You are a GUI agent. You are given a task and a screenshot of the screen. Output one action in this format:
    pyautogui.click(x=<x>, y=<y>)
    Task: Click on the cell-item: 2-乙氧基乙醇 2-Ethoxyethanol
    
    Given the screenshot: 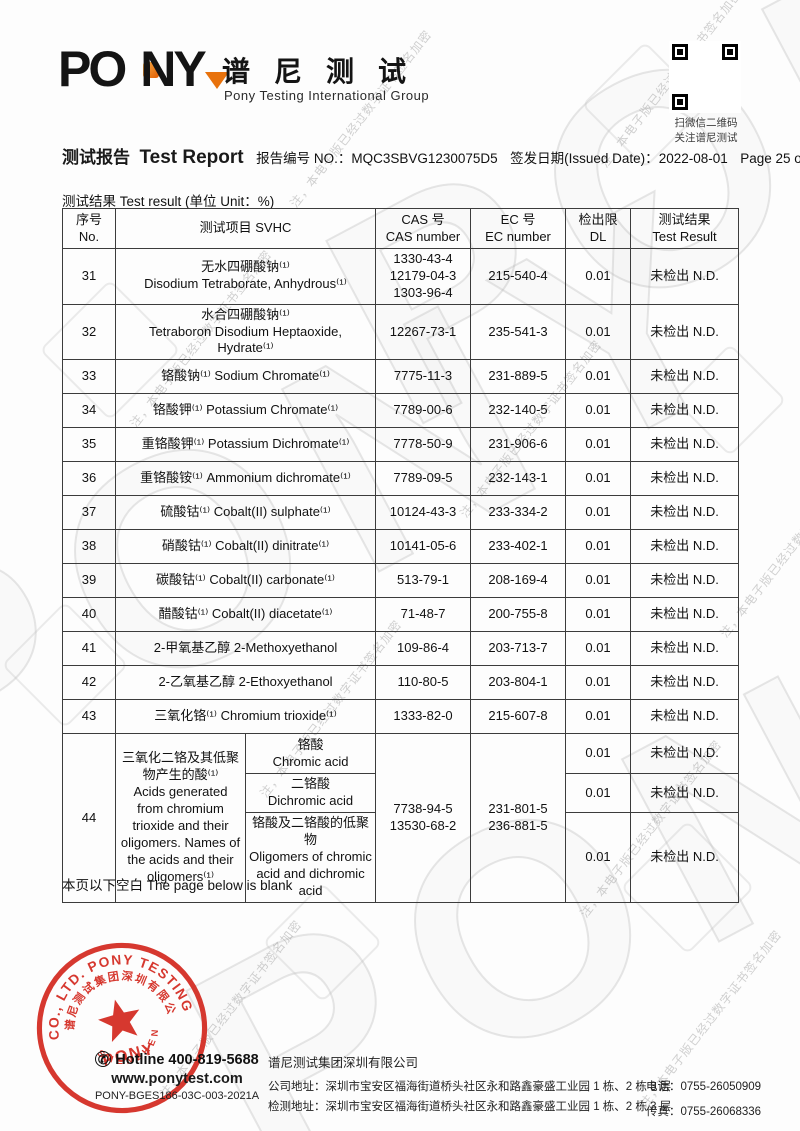 What is the action you would take?
    pyautogui.click(x=245, y=683)
    